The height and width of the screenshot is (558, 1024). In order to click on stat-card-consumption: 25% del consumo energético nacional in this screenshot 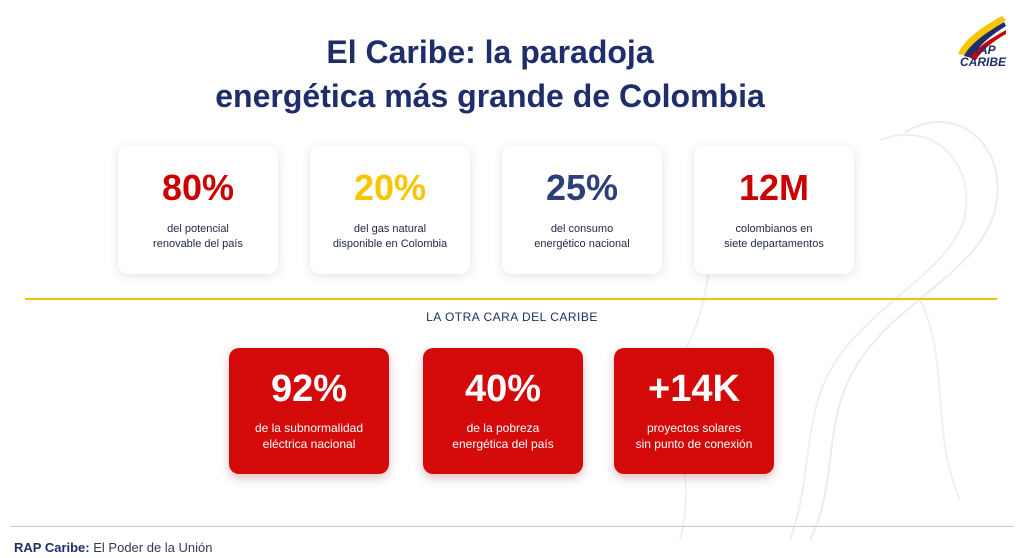, I will do `click(582, 210)`.